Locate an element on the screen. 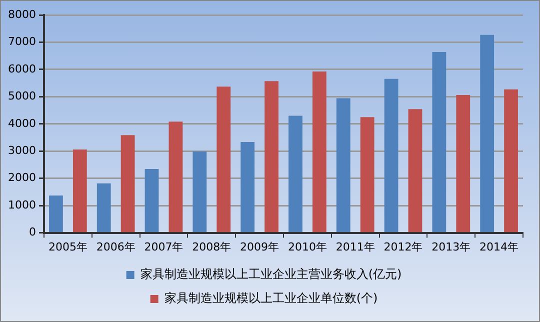 This screenshot has height=322, width=540. x-tick-label: 2007年 is located at coordinates (164, 247).